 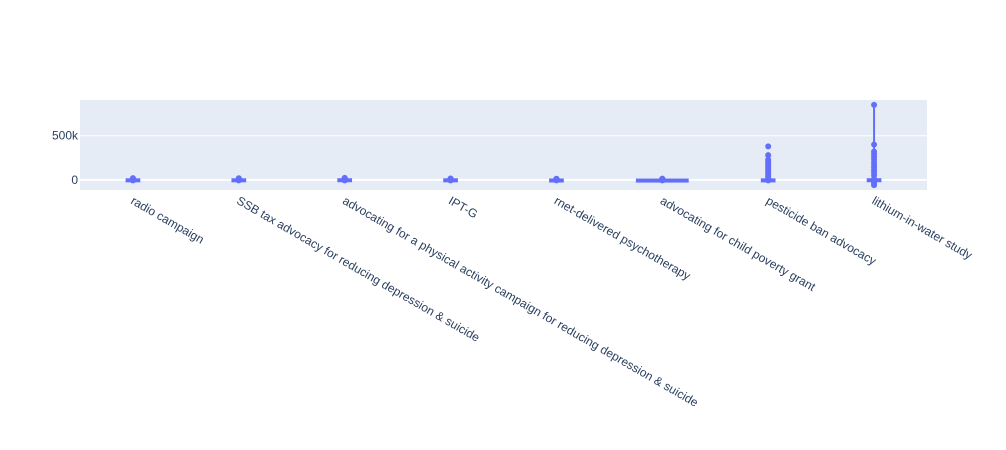 What do you see at coordinates (167, 219) in the screenshot?
I see `x-category-label: radio campaign` at bounding box center [167, 219].